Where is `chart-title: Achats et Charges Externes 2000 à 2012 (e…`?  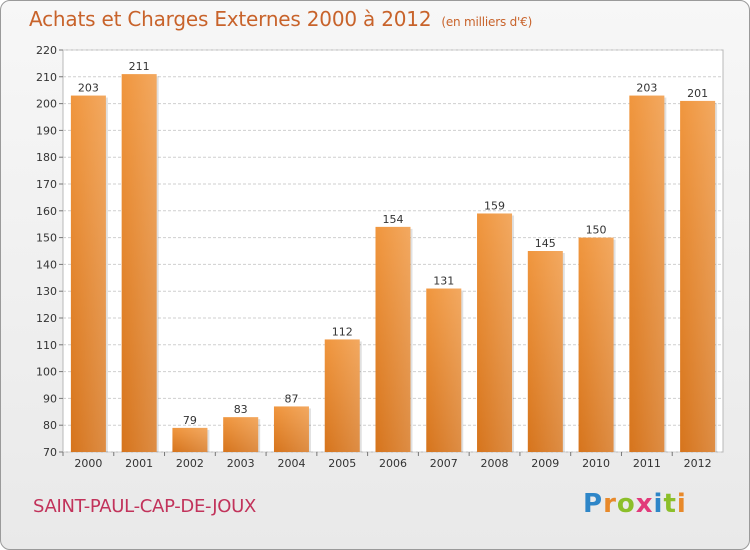
chart-title: Achats et Charges Externes 2000 à 2012 (e… is located at coordinates (280, 19).